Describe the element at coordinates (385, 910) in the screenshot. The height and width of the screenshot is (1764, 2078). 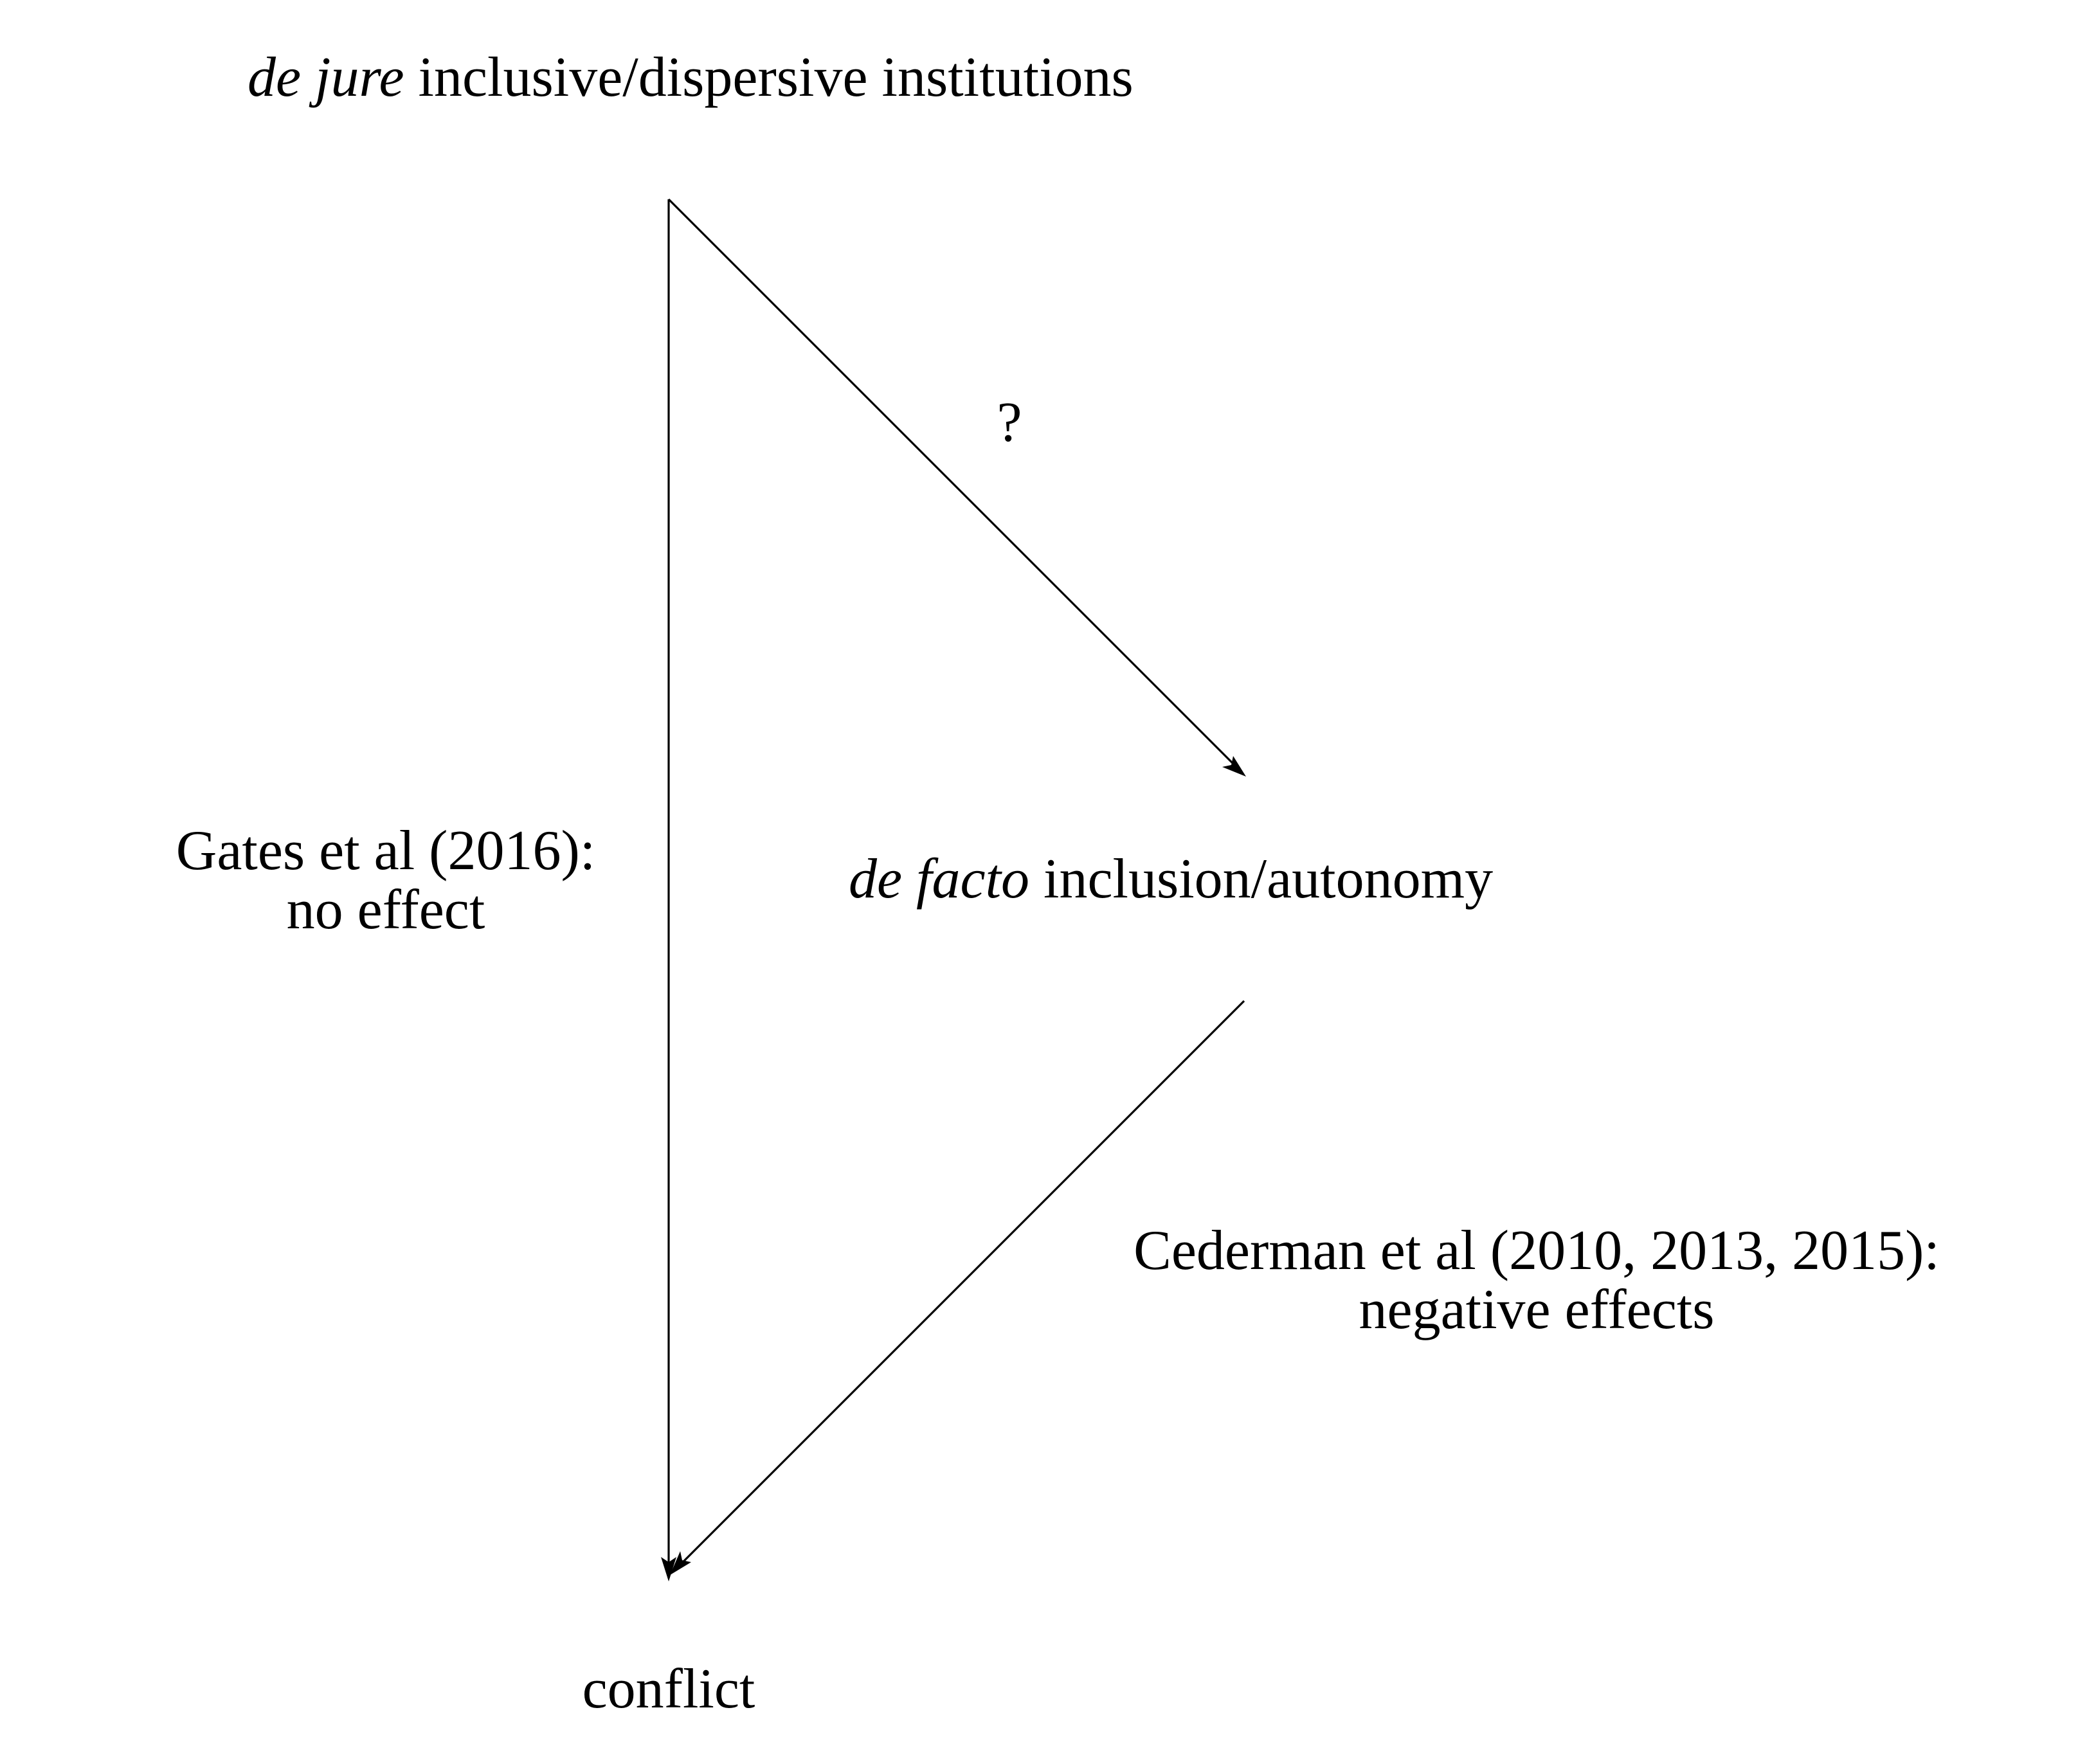
I see `edge-label-gates-line2: no effect` at that location.